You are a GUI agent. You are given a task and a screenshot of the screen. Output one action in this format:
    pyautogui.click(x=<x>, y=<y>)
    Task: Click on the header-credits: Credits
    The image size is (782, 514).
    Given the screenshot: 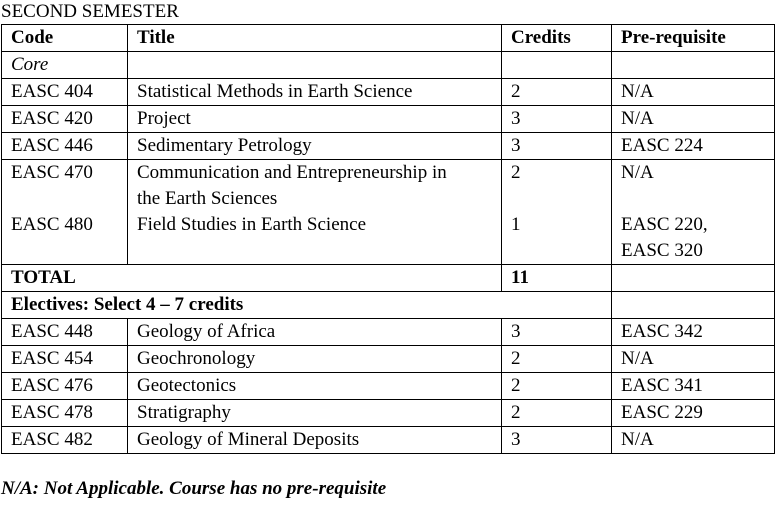 What is the action you would take?
    pyautogui.click(x=556, y=38)
    